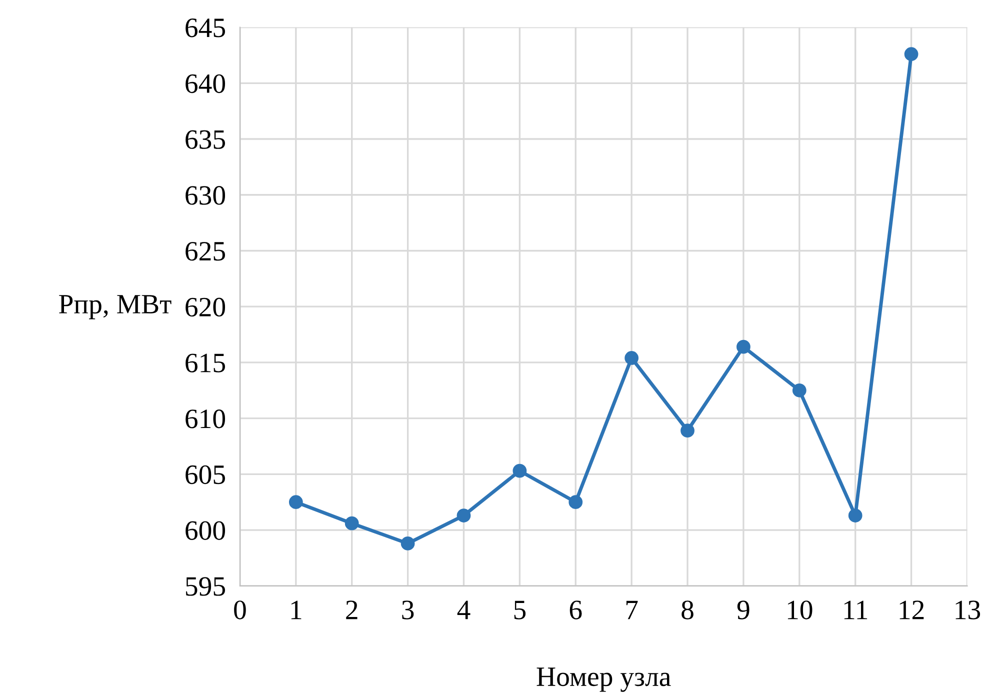 This screenshot has width=990, height=700. What do you see at coordinates (912, 610) in the screenshot?
I see `x-tick-label: 12` at bounding box center [912, 610].